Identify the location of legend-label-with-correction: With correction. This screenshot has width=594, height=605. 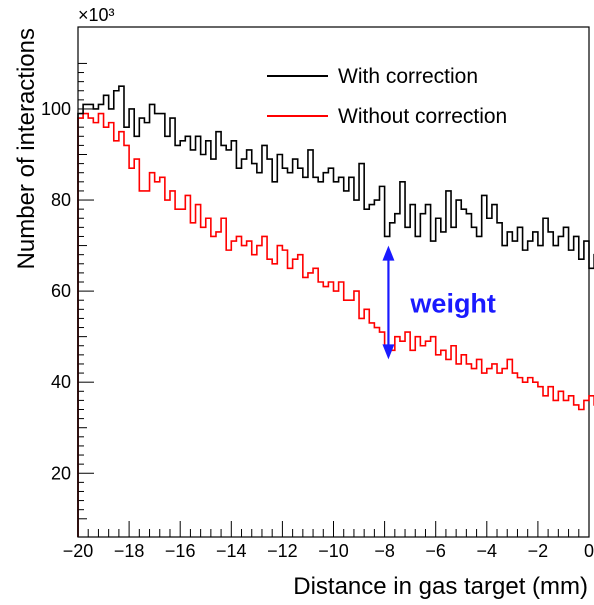
(408, 76).